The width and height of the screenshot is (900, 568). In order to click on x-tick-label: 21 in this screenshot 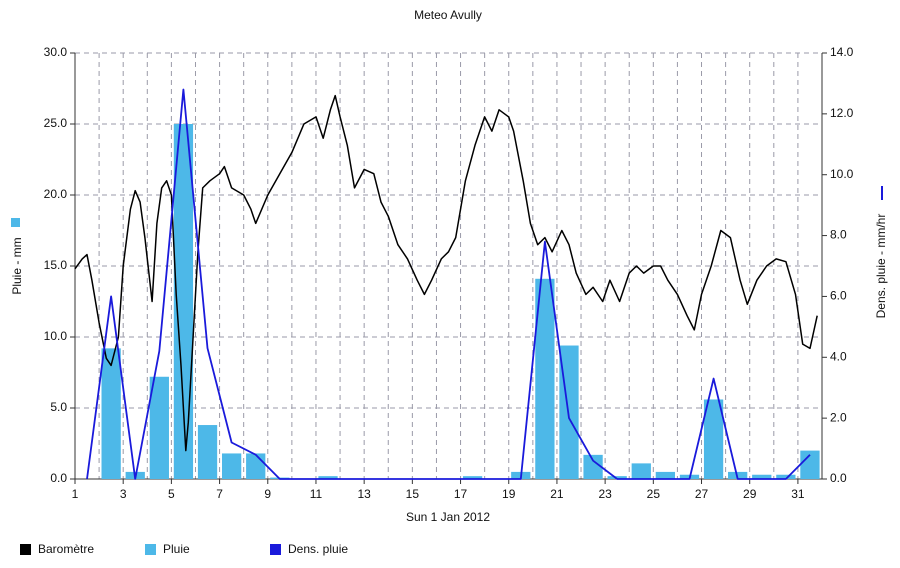, I will do `click(557, 494)`.